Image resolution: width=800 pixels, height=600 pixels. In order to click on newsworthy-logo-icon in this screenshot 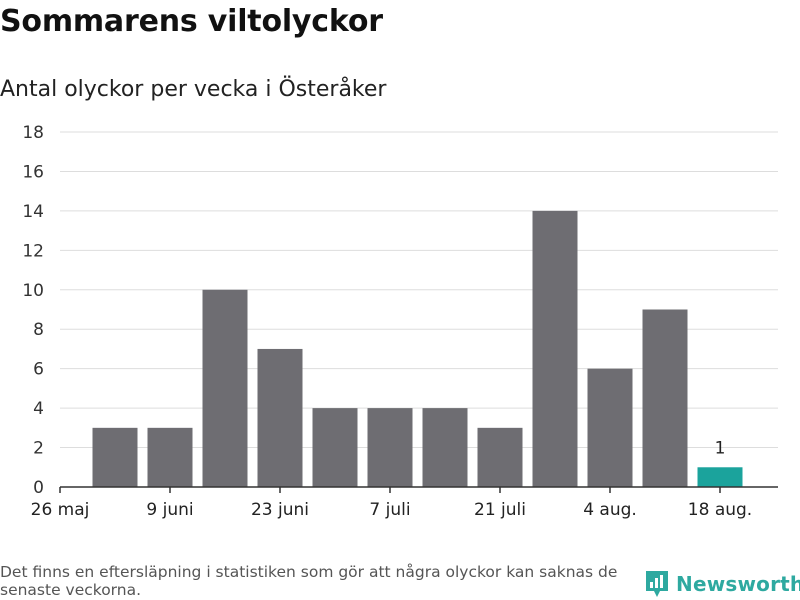, I will do `click(657, 584)`.